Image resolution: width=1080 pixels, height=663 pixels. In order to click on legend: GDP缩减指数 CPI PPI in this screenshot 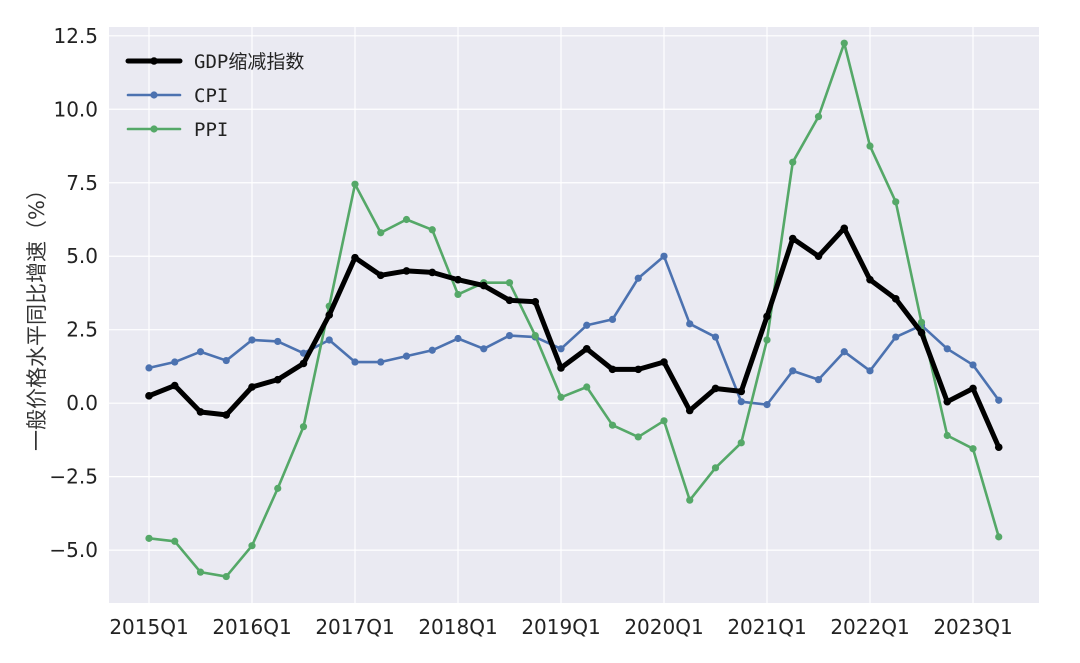, I will do `click(214, 96)`.